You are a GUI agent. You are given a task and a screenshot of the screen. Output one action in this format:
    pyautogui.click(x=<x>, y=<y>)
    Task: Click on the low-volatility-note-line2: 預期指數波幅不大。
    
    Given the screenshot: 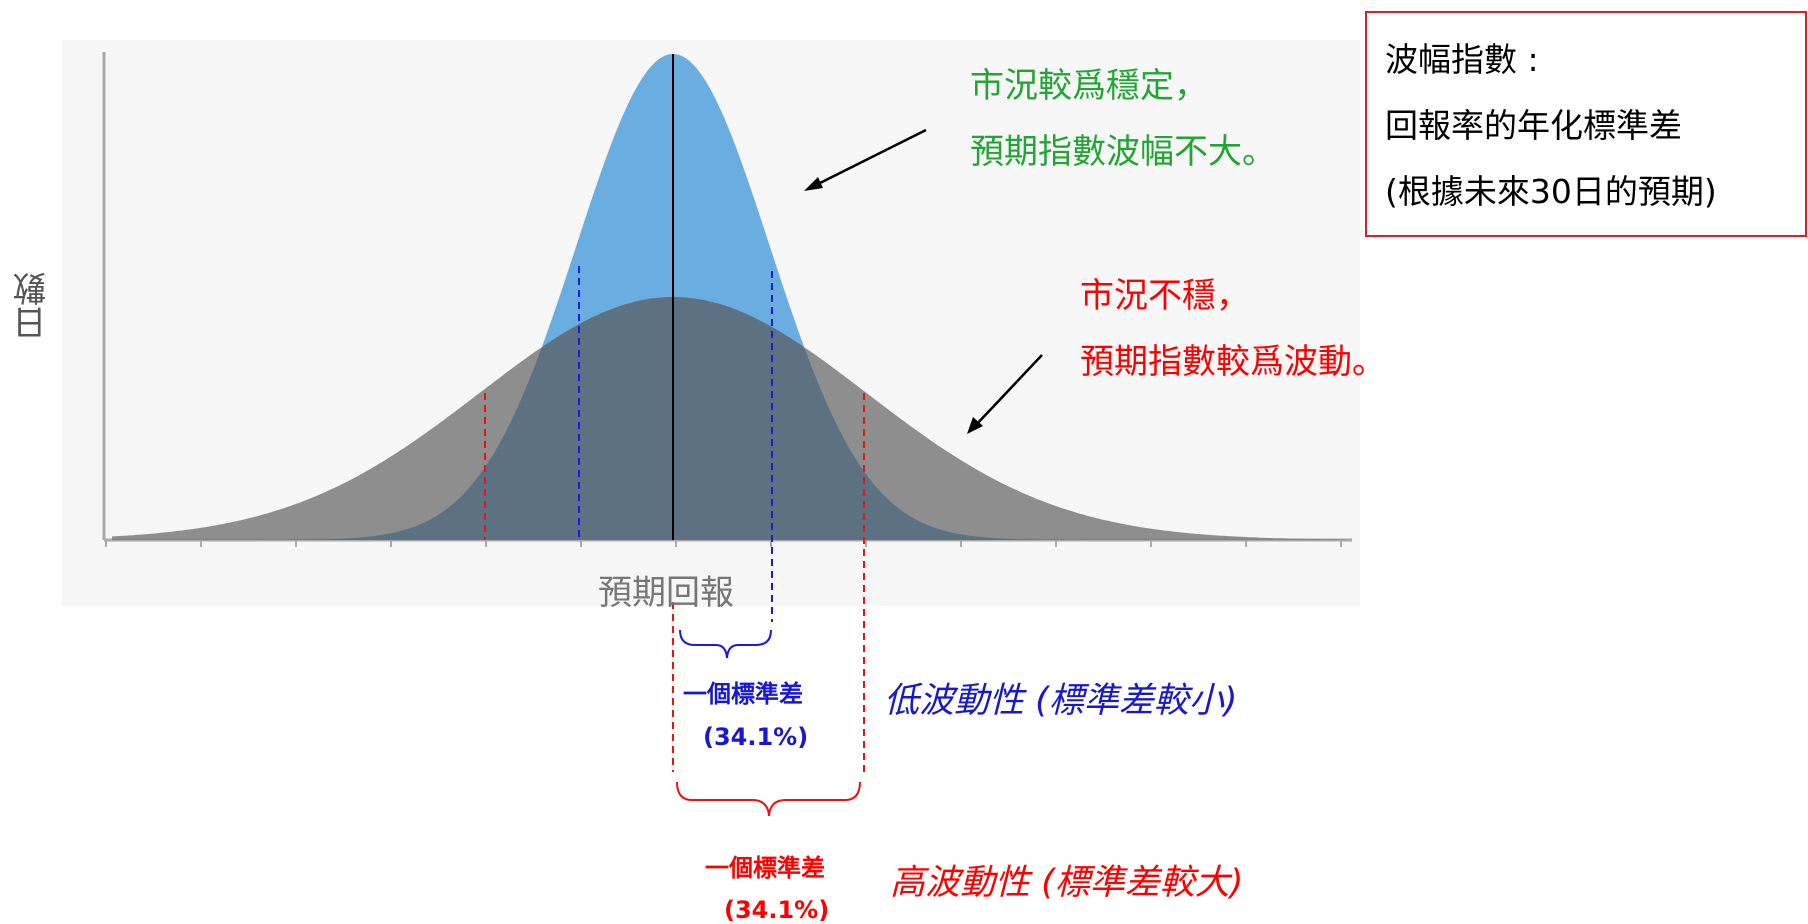 What is the action you would take?
    pyautogui.click(x=1123, y=152)
    